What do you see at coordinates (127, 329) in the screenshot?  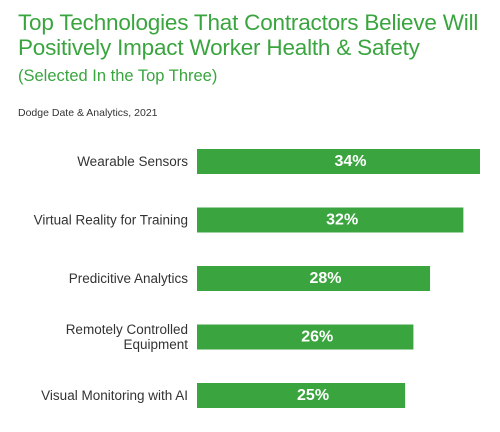 I see `category-label: Remotely Controlled` at bounding box center [127, 329].